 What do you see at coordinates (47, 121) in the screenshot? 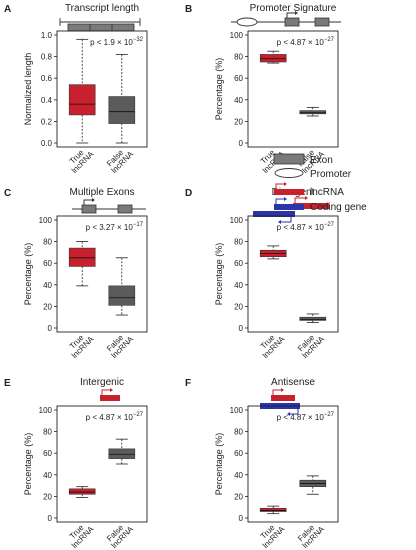
I see `y-tick-label: 0.2` at bounding box center [47, 121].